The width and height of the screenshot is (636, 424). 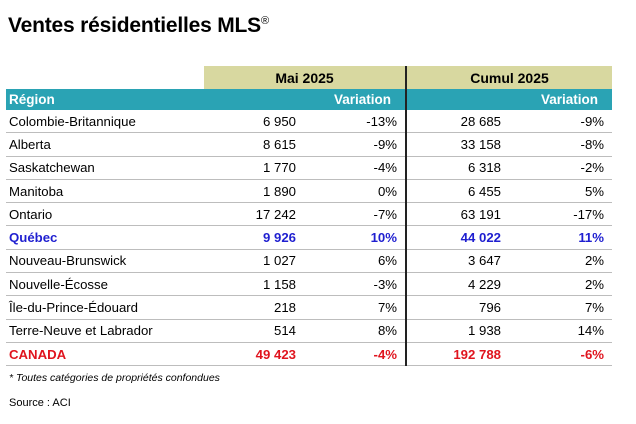 I want to click on table-row: Saskatchewan 1 770 -4% 6 318 -2%, so click(x=309, y=168).